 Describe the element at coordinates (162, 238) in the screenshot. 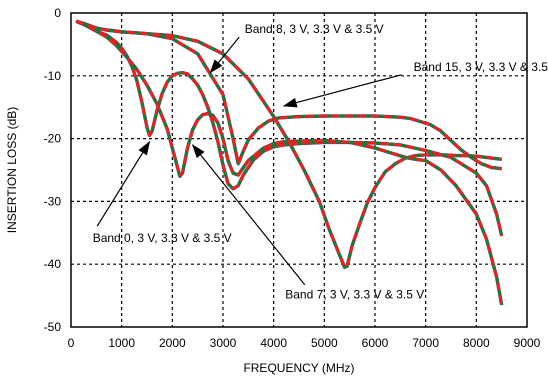

I see `annotation-label: Band 0, 3 V, 3.3 V & 3.5 V` at that location.